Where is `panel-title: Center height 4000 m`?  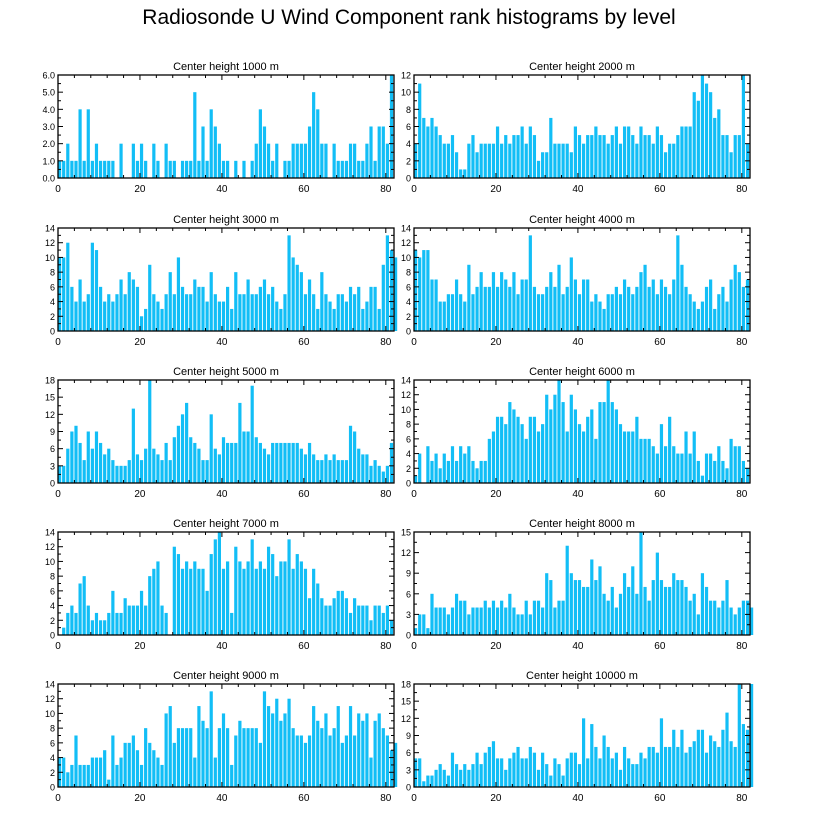 panel-title: Center height 4000 m is located at coordinates (582, 220).